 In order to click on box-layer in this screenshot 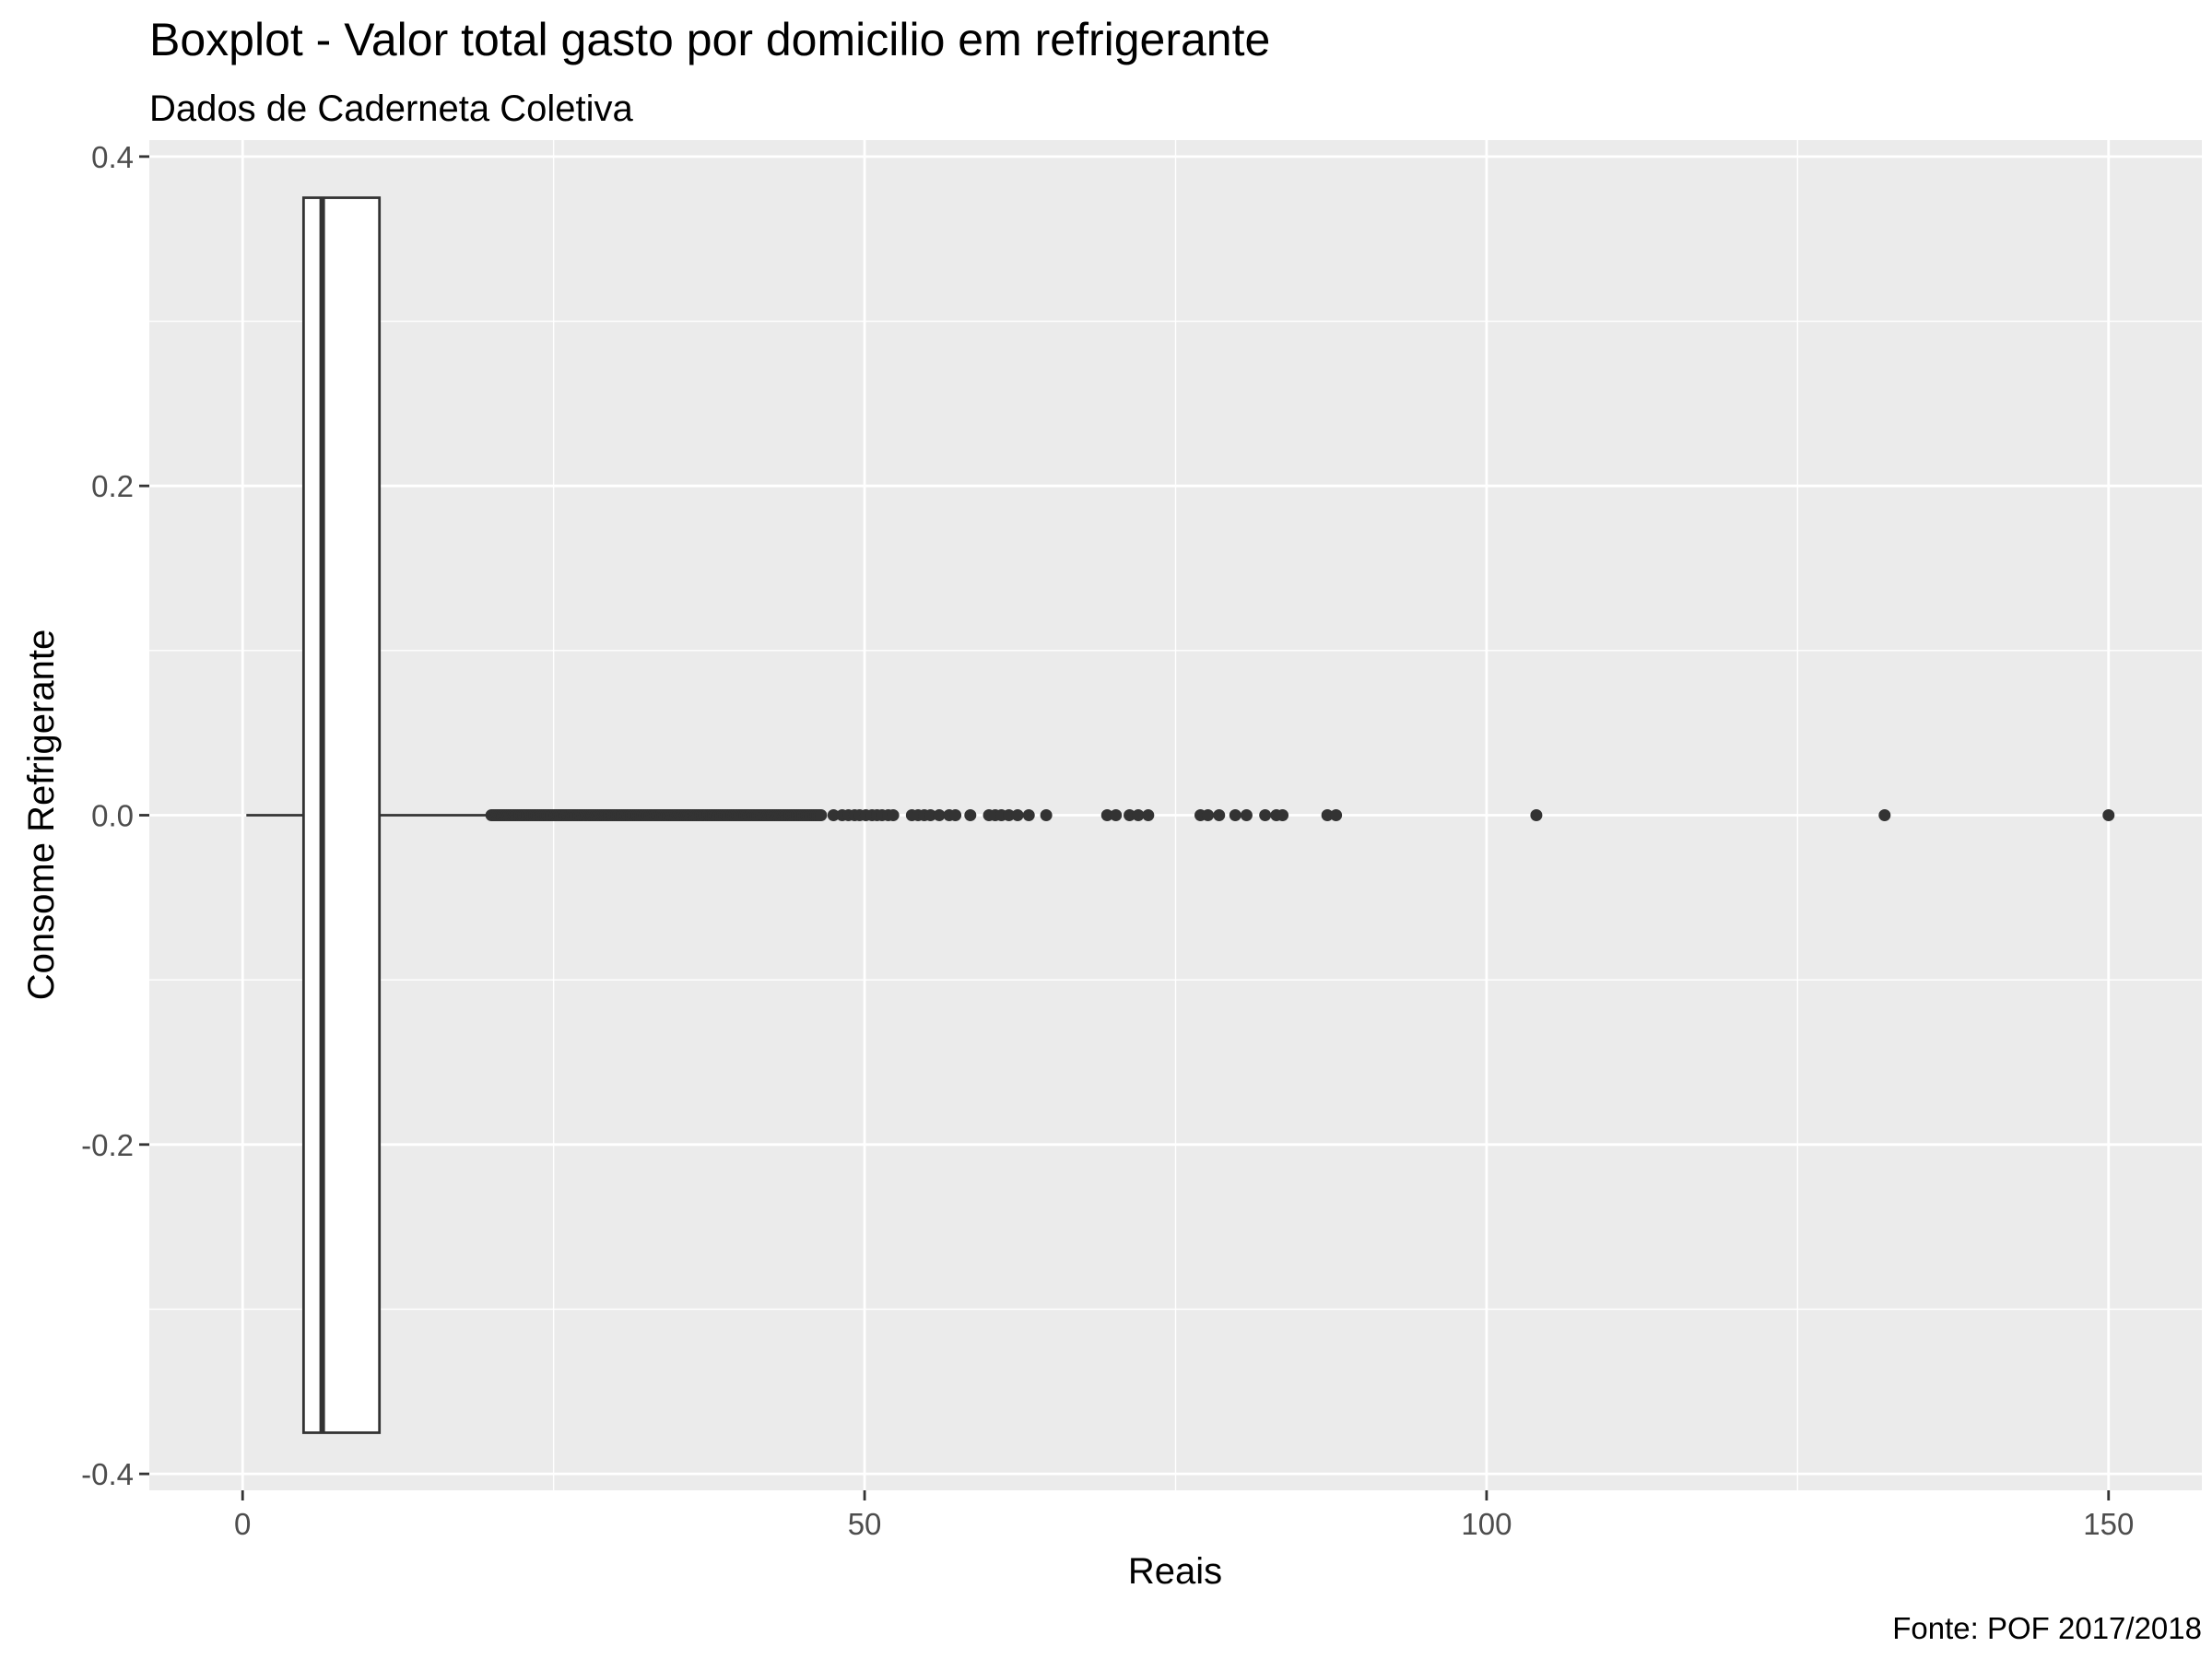, I will do `click(369, 815)`.